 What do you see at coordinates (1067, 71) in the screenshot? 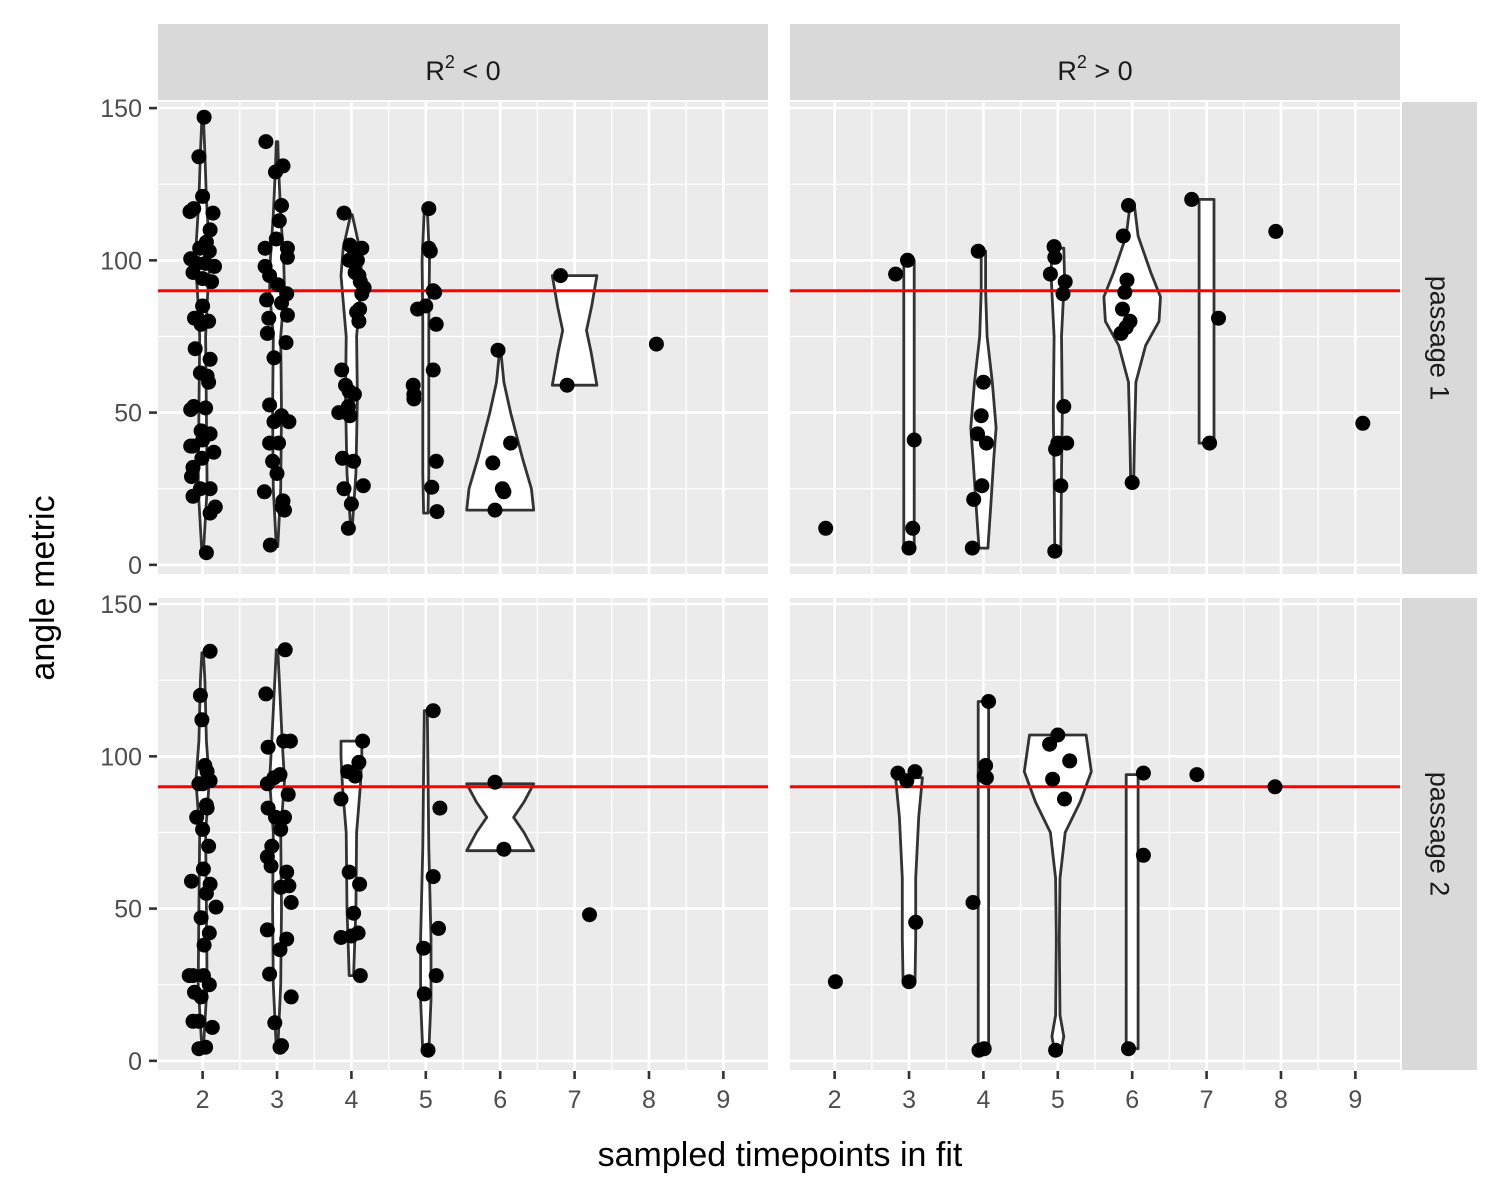
I see `strip-label-main: R` at bounding box center [1067, 71].